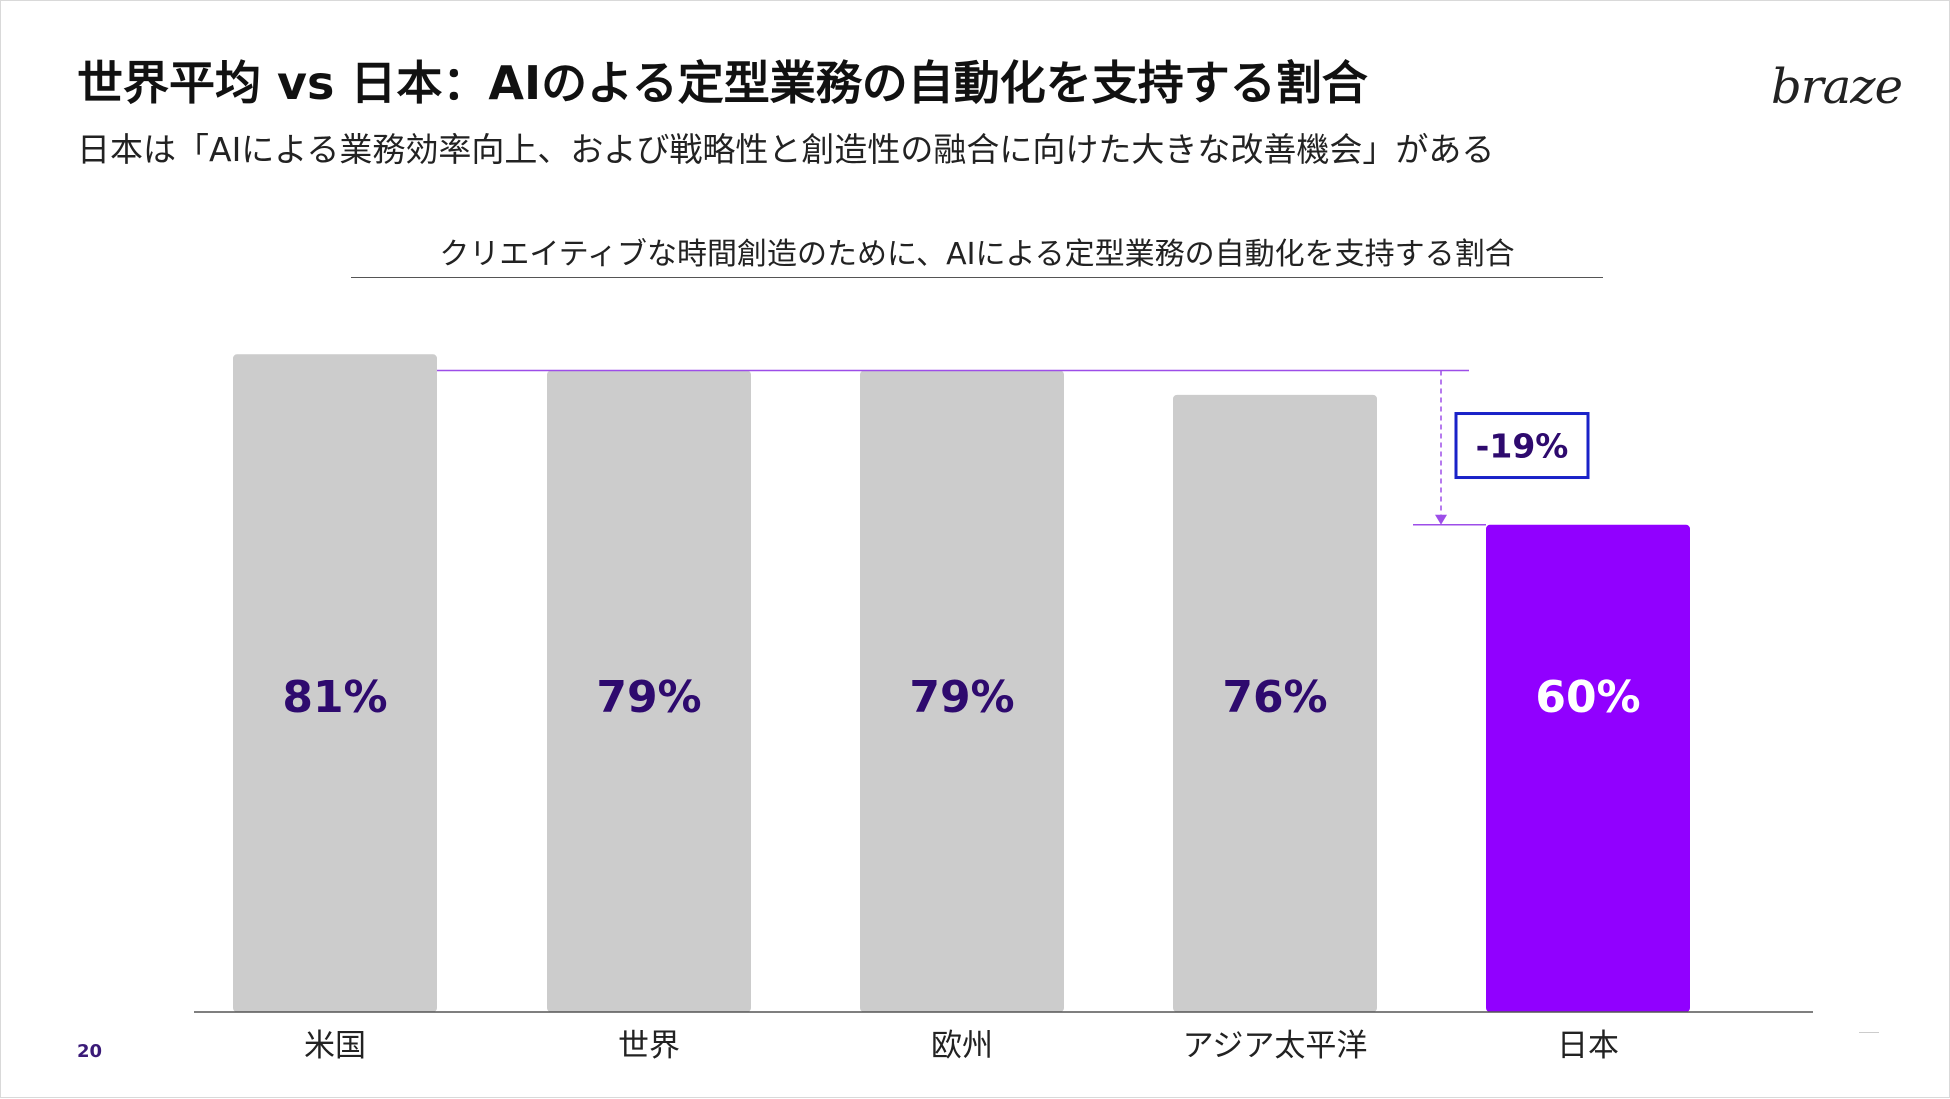 This screenshot has width=1950, height=1099. I want to click on chart-title-rule, so click(977, 277).